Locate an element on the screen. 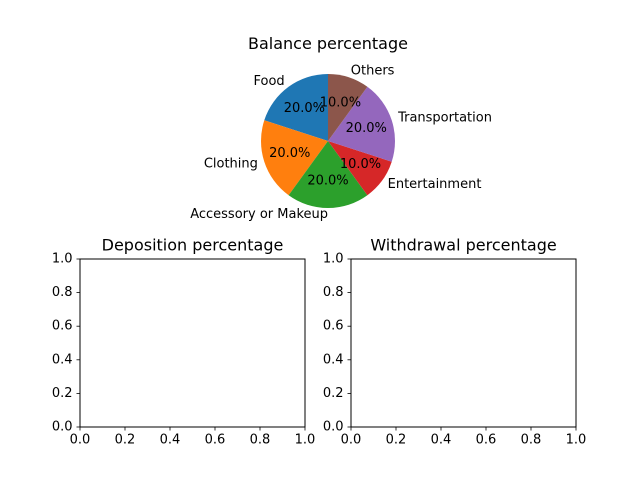 The width and height of the screenshot is (640, 480). deposition-frame is located at coordinates (192, 343).